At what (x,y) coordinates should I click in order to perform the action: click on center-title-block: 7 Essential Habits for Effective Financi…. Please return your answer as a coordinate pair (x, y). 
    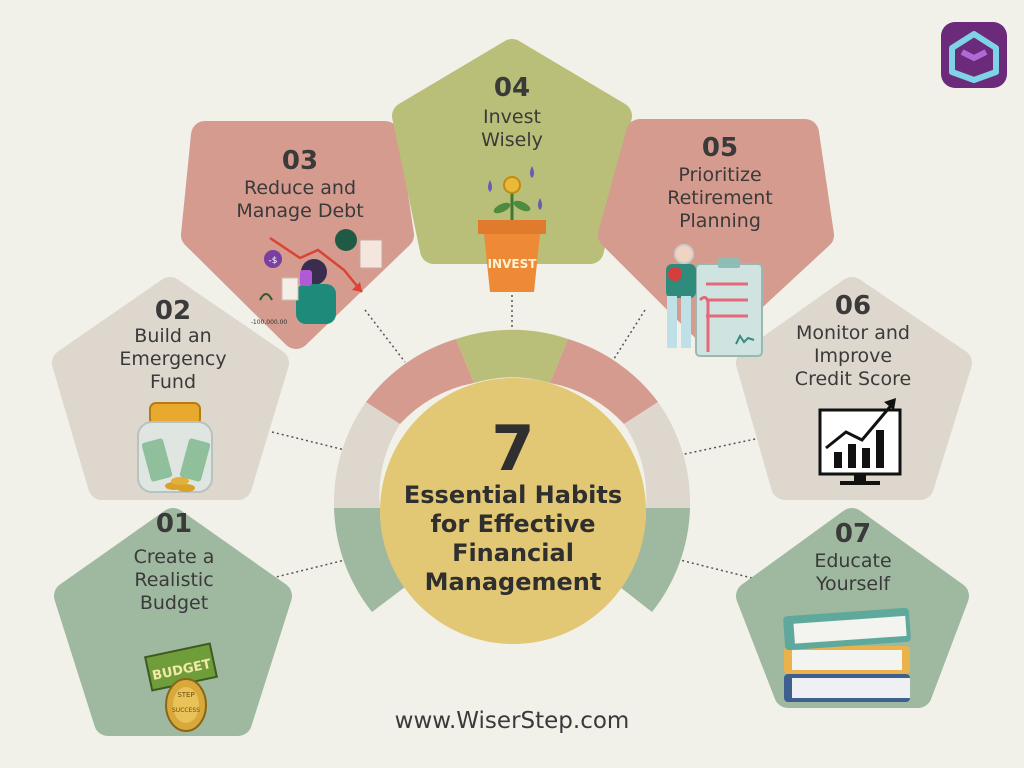
    Looking at the image, I should click on (513, 511).